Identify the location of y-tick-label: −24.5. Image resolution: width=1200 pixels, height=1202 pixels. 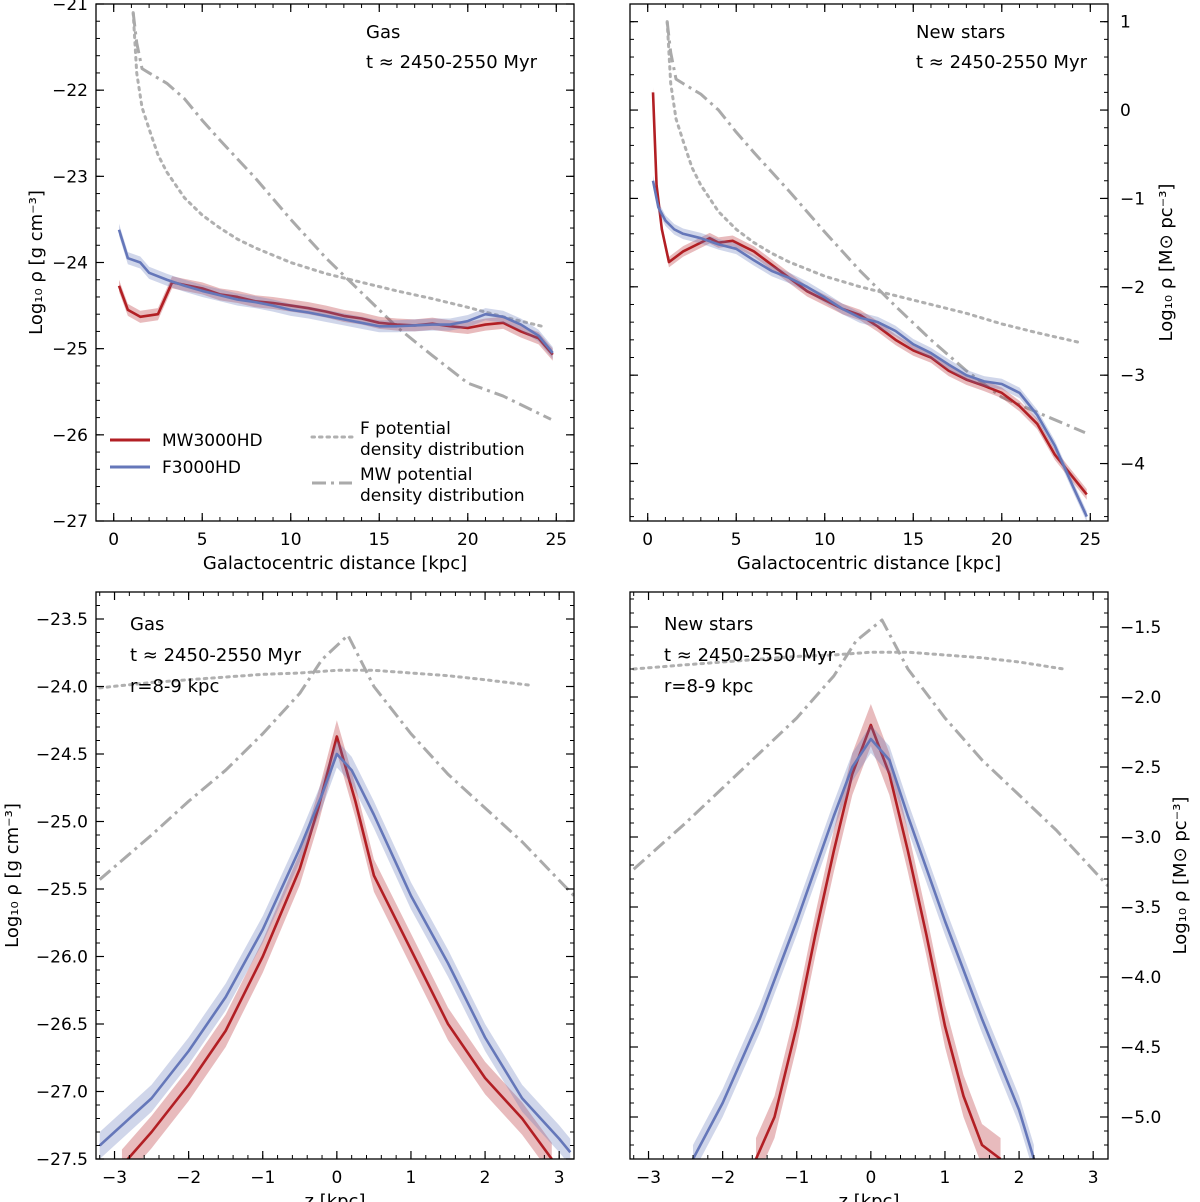
(62, 755).